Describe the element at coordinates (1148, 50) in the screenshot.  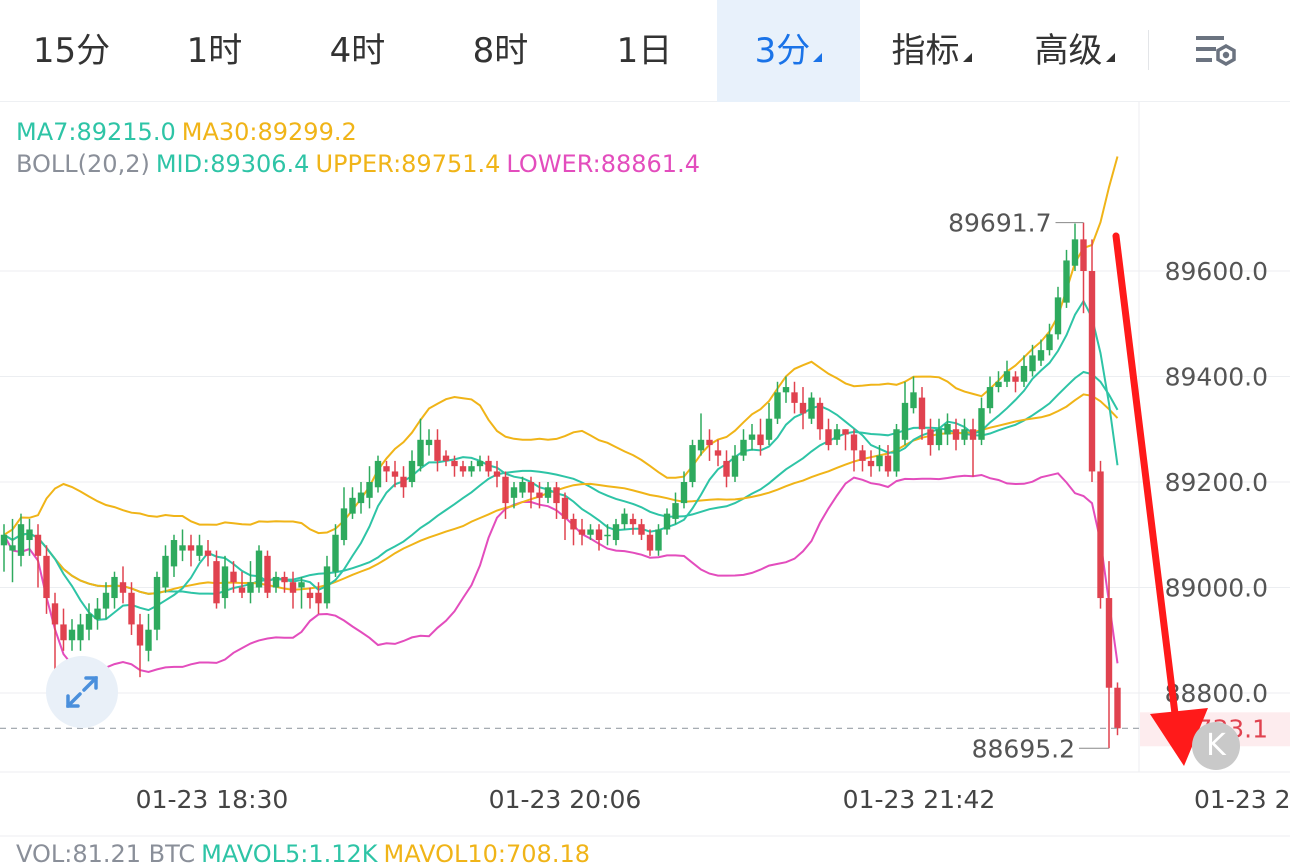
I see `tab-bar-divider` at that location.